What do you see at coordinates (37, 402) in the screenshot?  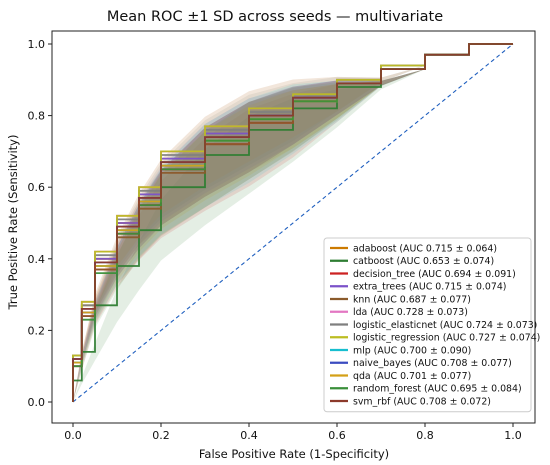 I see `y-tick-label: 0.0` at bounding box center [37, 402].